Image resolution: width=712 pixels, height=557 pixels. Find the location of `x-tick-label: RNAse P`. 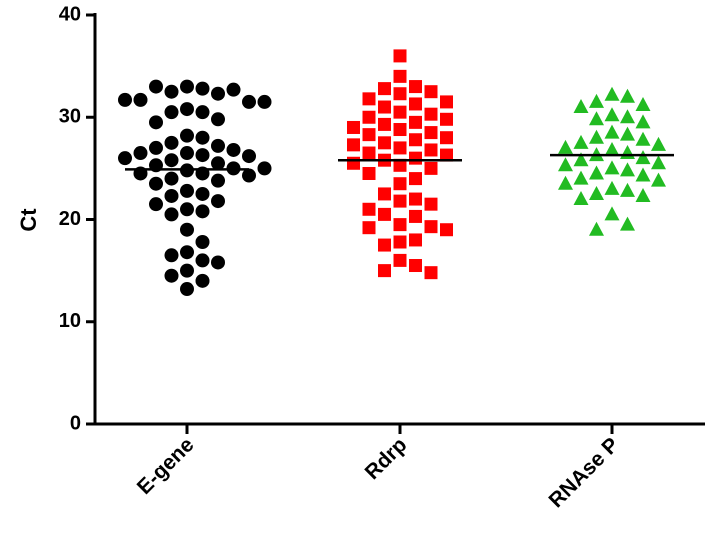

x-tick-label: RNAse P is located at coordinates (584, 472).